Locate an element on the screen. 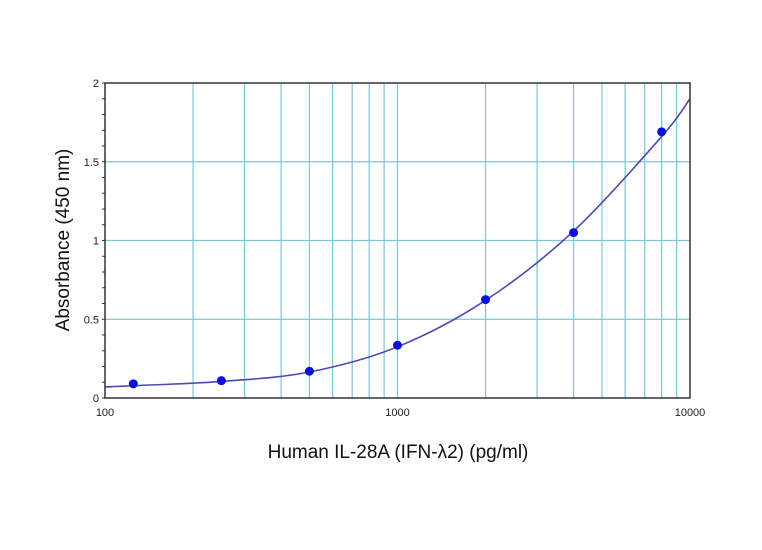 The width and height of the screenshot is (762, 550). x-tick-labels: 100 1000 10000 is located at coordinates (400, 413).